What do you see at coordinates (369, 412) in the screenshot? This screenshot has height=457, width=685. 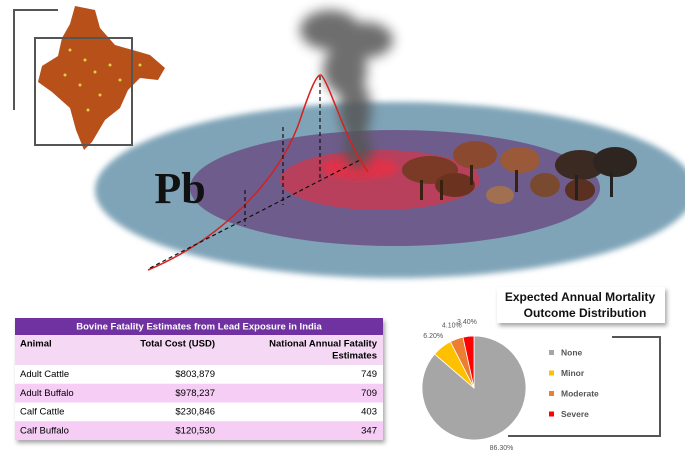 I see `table-cell: 403` at bounding box center [369, 412].